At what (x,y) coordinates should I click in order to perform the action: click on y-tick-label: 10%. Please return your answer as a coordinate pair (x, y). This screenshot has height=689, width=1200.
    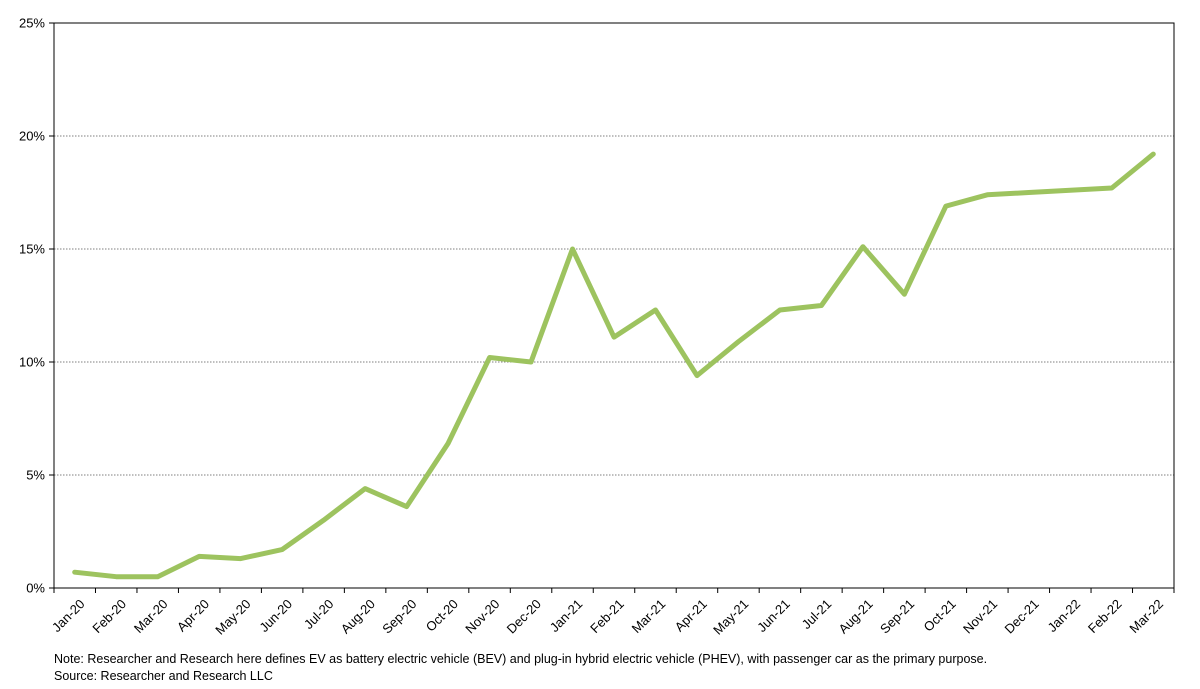
    Looking at the image, I should click on (32, 362).